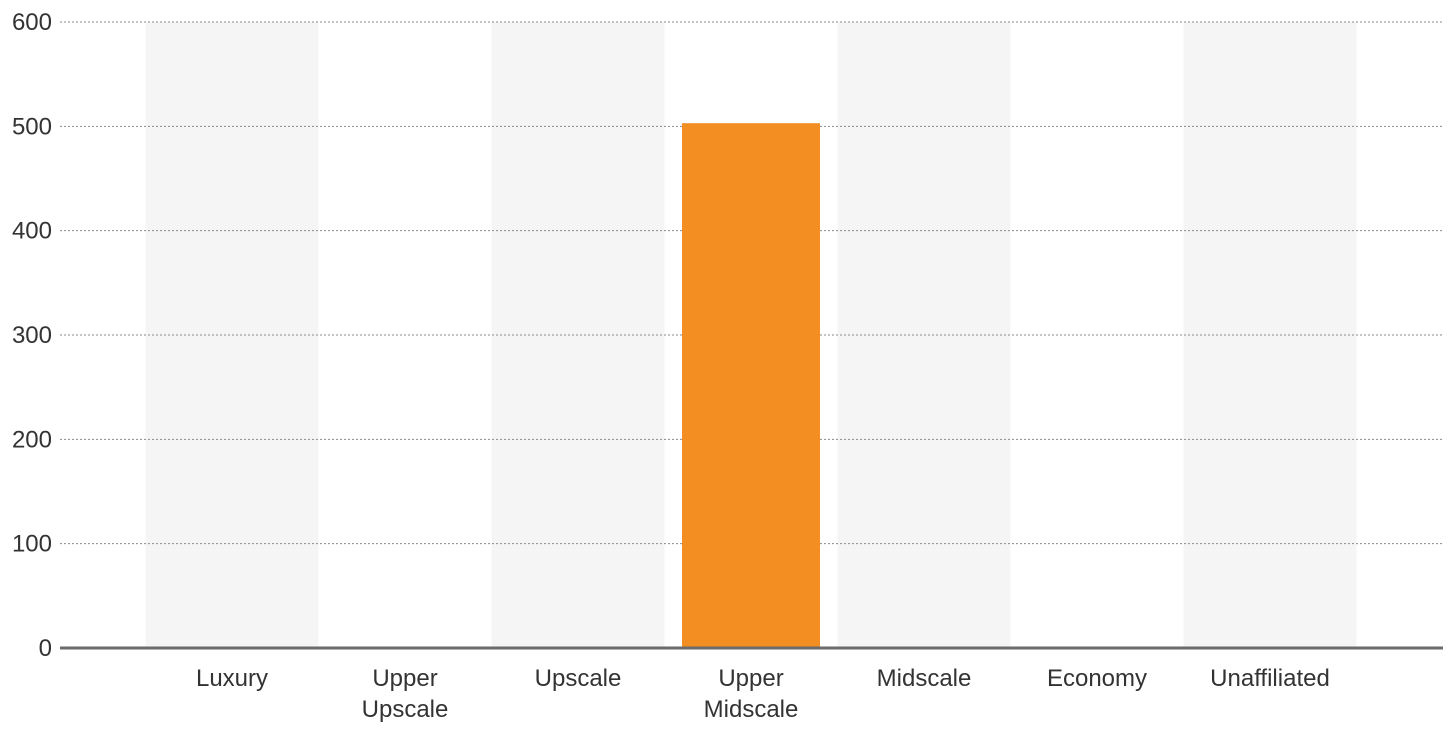 The image size is (1451, 730). Describe the element at coordinates (405, 694) in the screenshot. I see `x-tick-label: Upper Upscale` at that location.